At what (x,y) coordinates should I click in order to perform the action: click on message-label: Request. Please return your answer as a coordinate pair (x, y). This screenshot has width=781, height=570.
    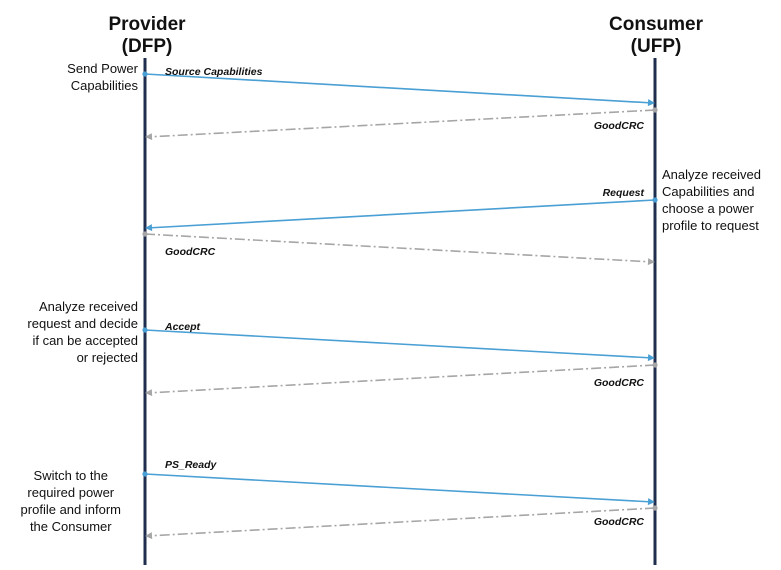
    Looking at the image, I should click on (624, 193).